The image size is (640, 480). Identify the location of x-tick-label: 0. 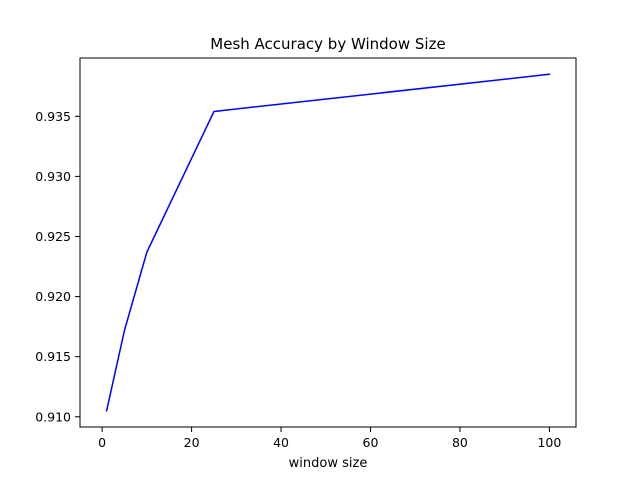
(102, 442).